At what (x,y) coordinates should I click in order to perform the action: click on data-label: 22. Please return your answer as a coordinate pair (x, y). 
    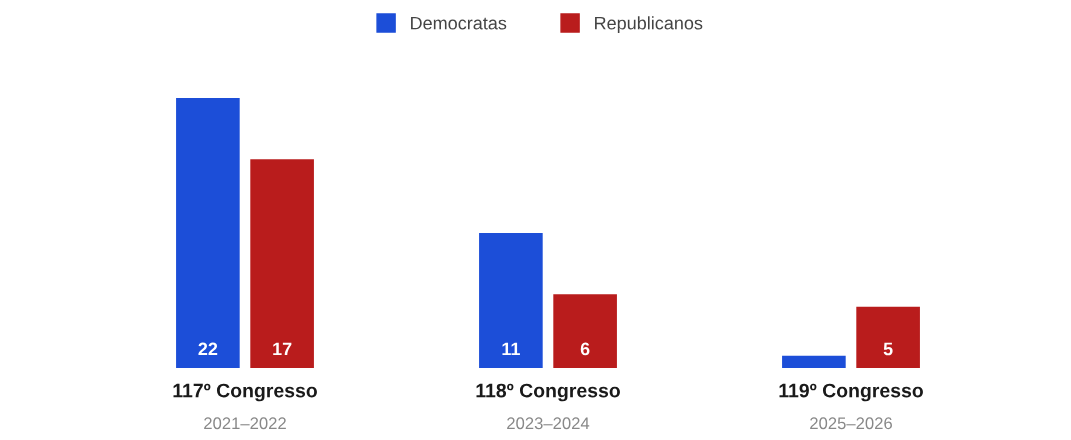
    Looking at the image, I should click on (208, 349).